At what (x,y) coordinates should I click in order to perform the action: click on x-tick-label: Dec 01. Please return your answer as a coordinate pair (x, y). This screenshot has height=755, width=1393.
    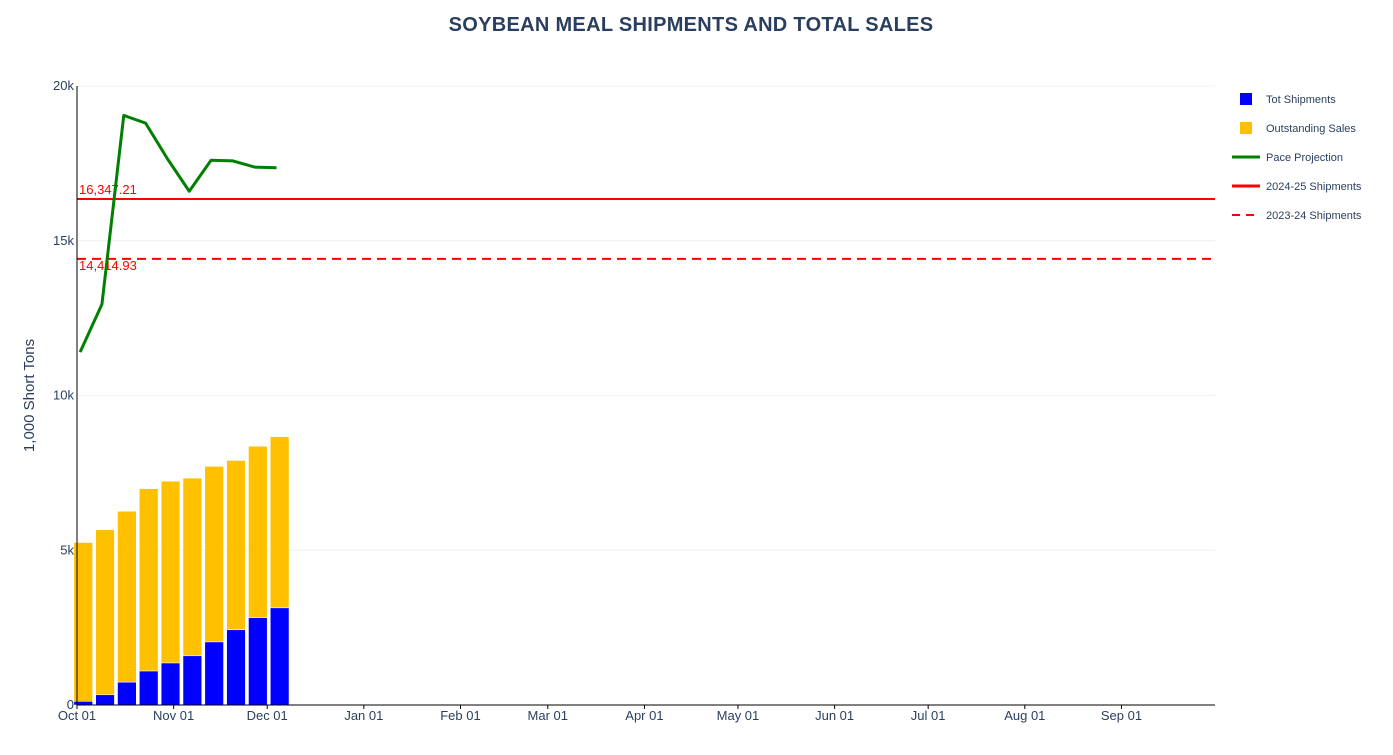
    Looking at the image, I should click on (267, 715).